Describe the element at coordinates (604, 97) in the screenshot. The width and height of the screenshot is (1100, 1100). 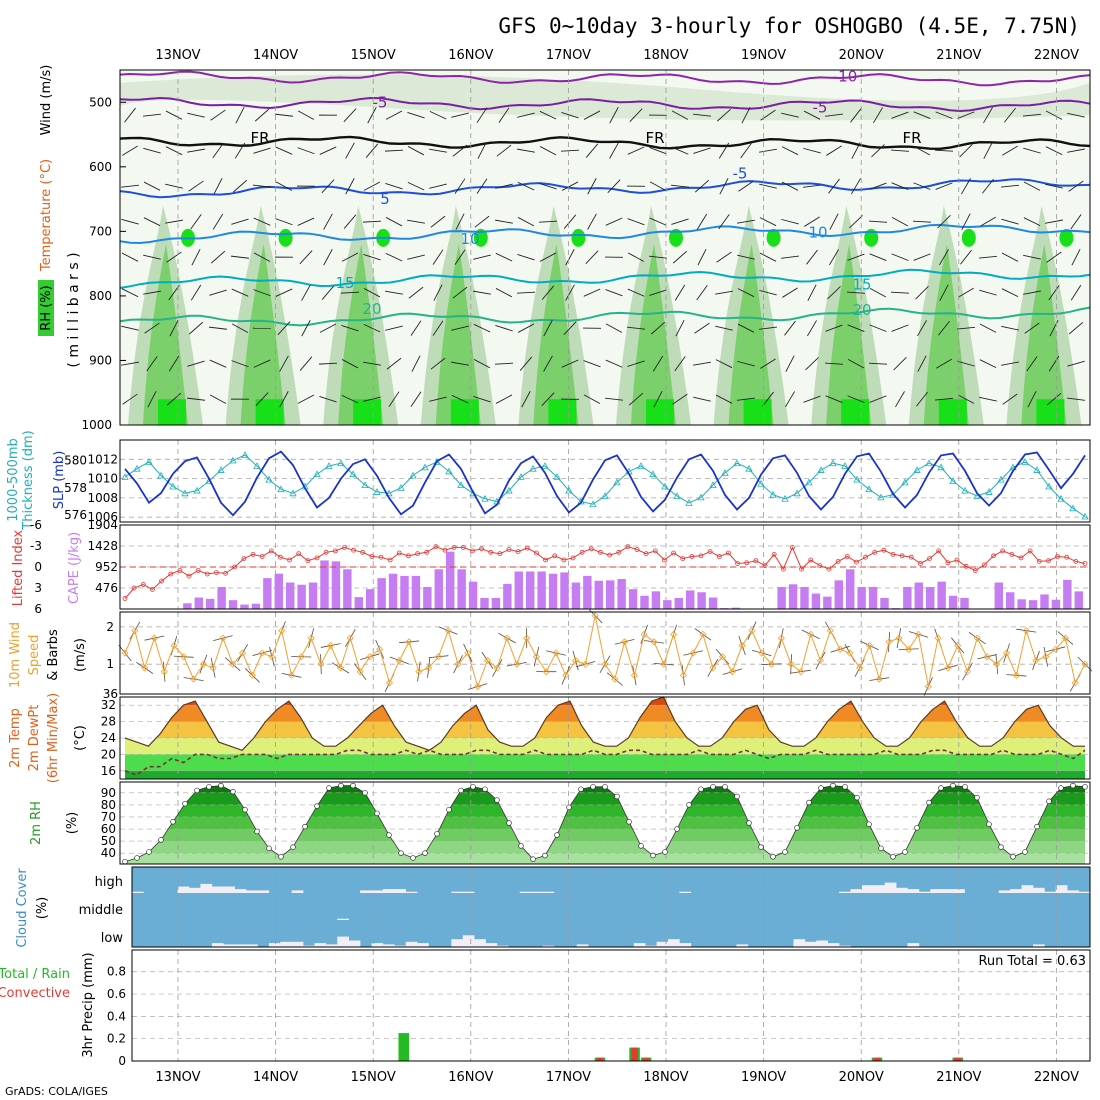
I see `rh-upper-band` at that location.